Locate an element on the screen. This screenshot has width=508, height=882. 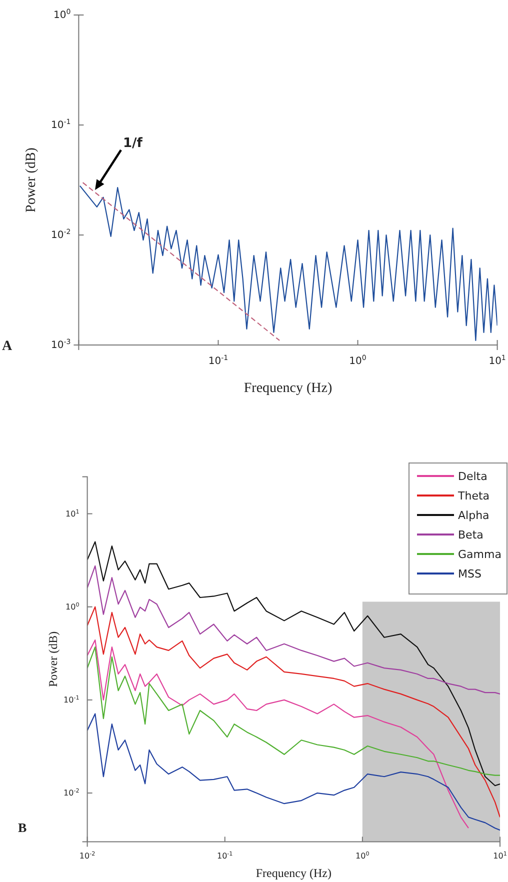
y-tick-label: 10$^{-3}$ is located at coordinates (60, 345).